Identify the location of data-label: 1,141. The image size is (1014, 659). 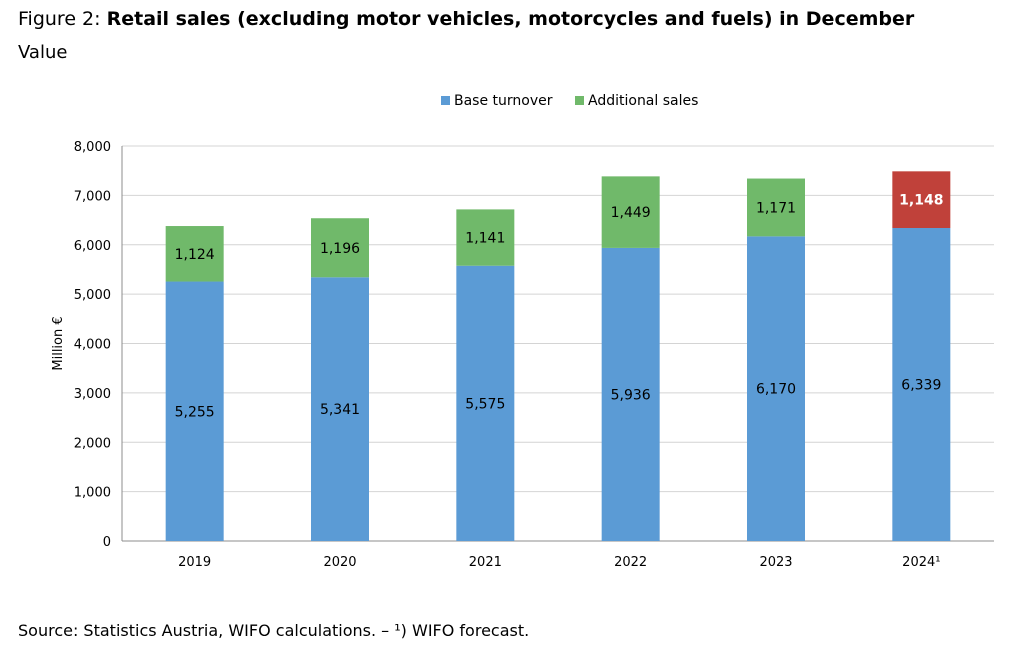
(485, 239).